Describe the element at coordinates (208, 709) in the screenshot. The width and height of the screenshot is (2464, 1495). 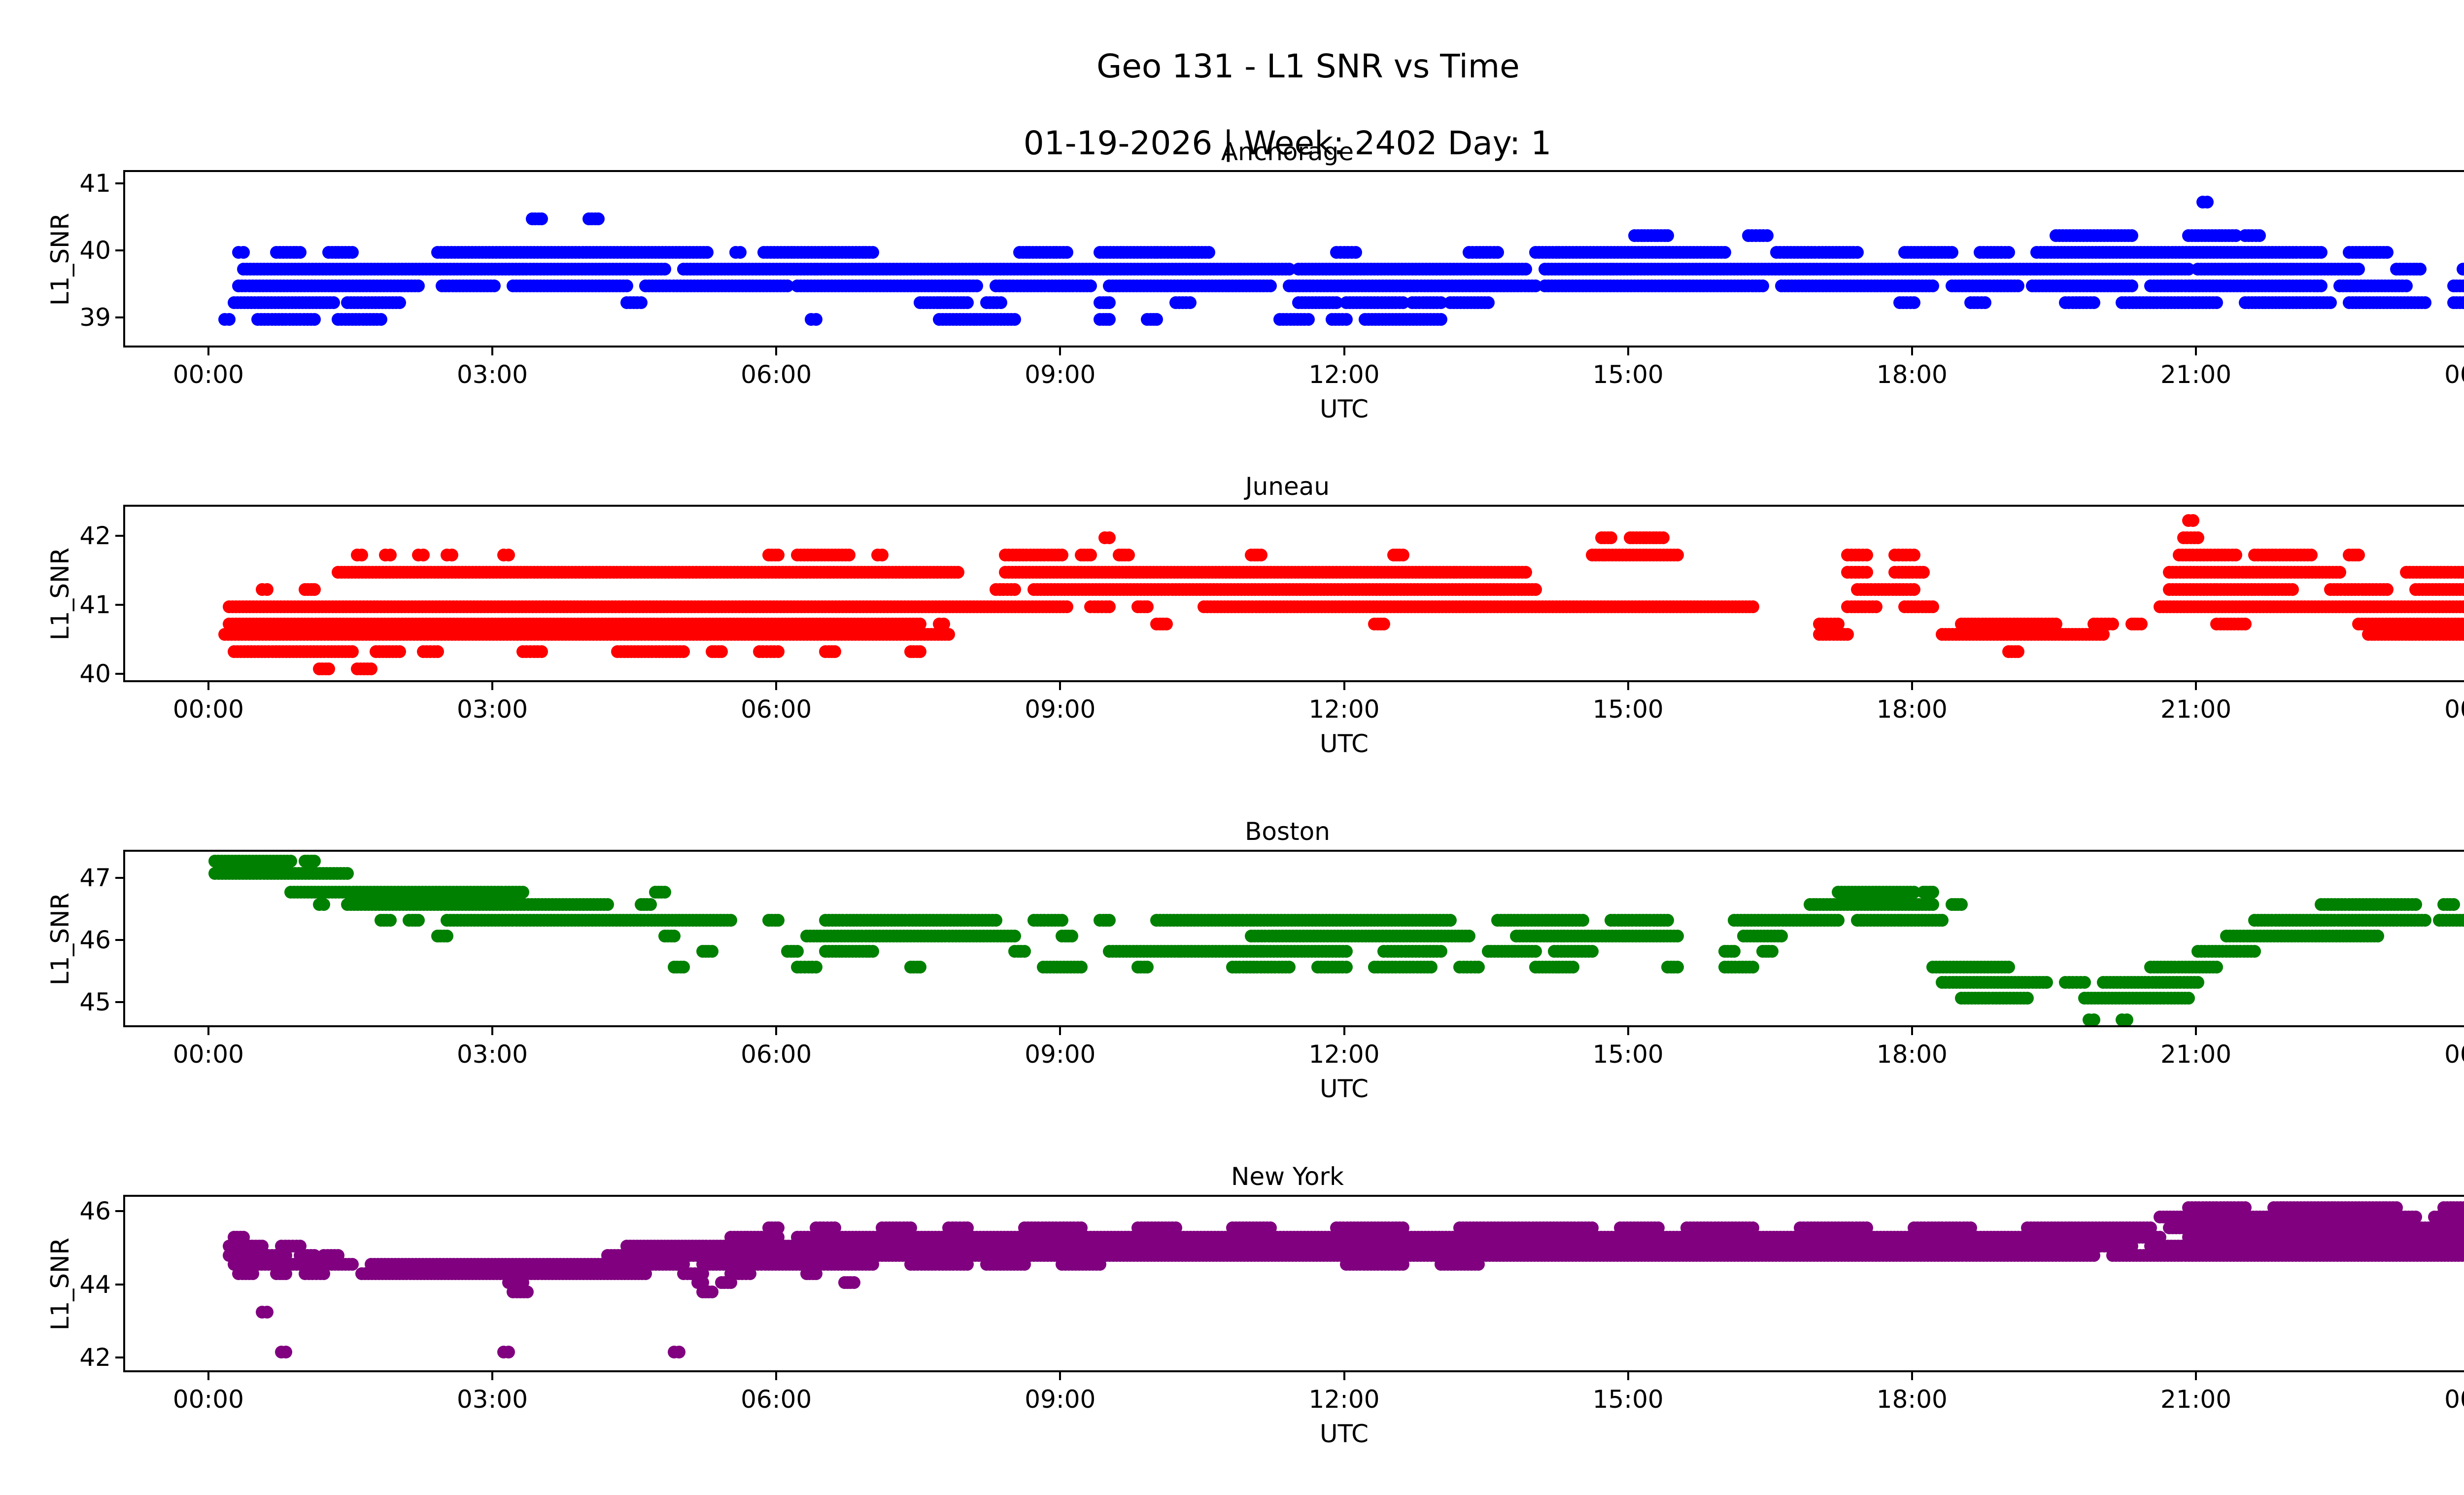
I see `x-tick-label: 00:00` at that location.